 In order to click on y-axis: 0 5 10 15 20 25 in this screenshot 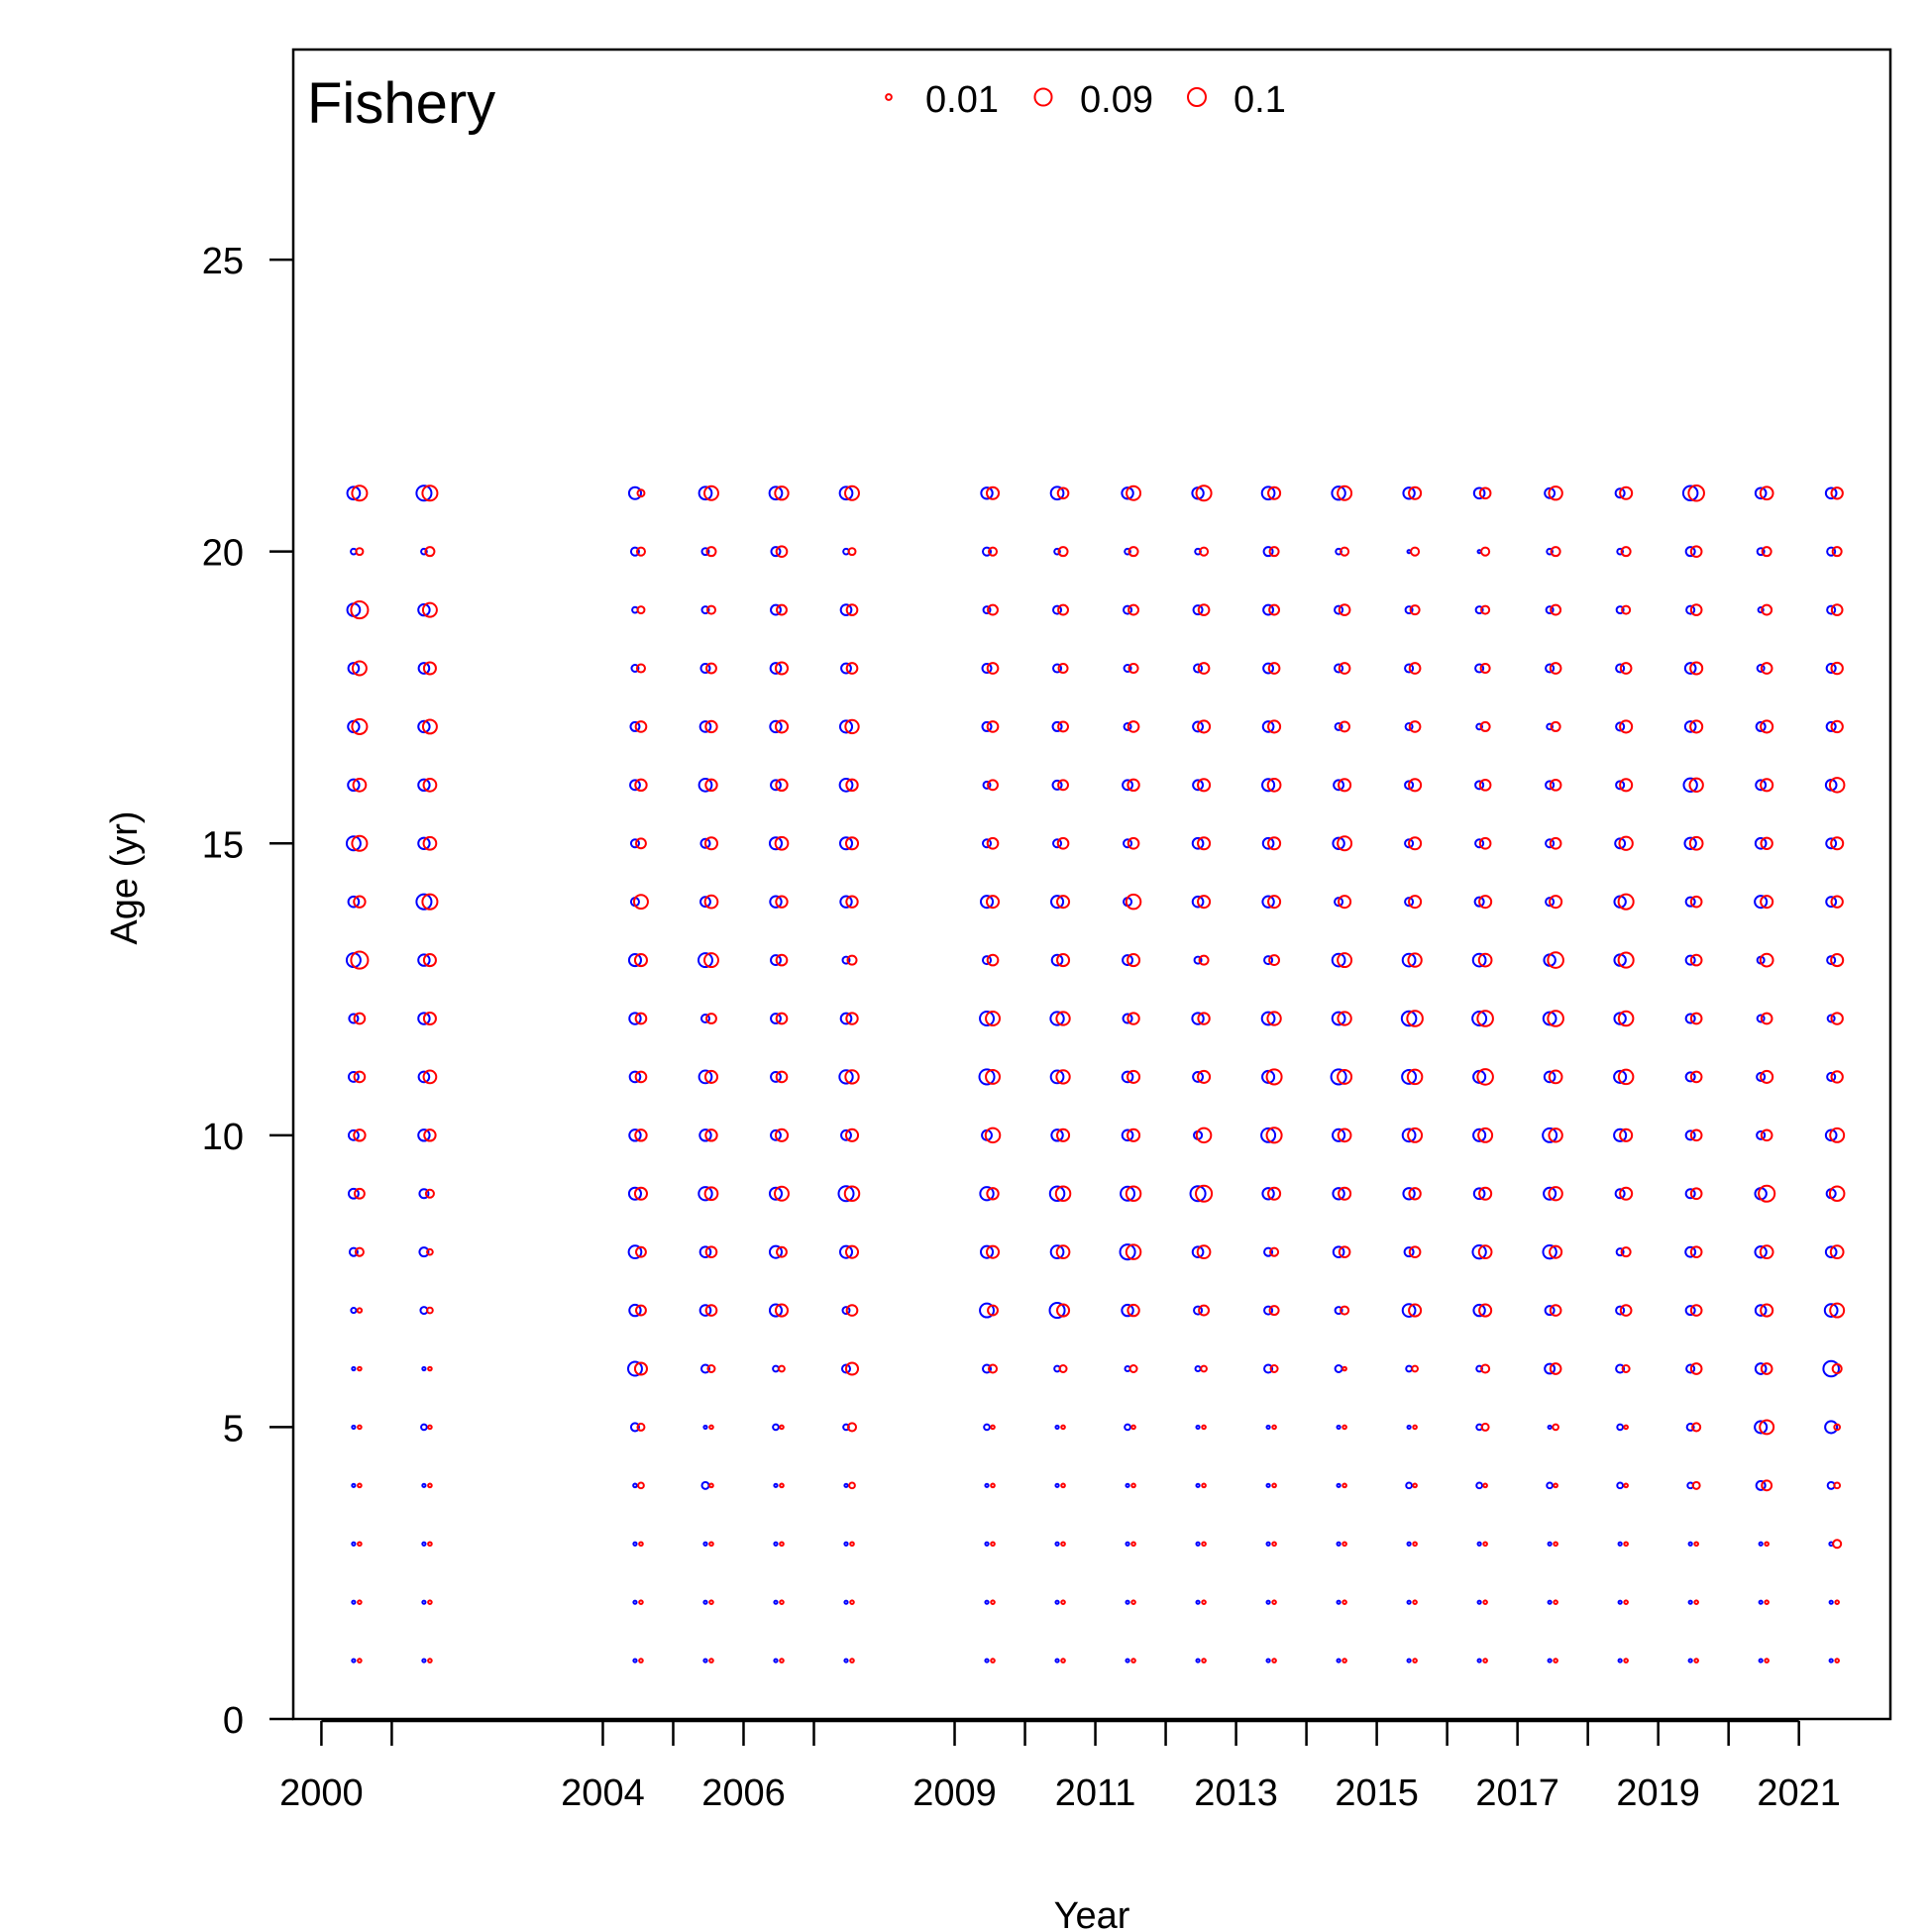, I will do `click(248, 991)`.